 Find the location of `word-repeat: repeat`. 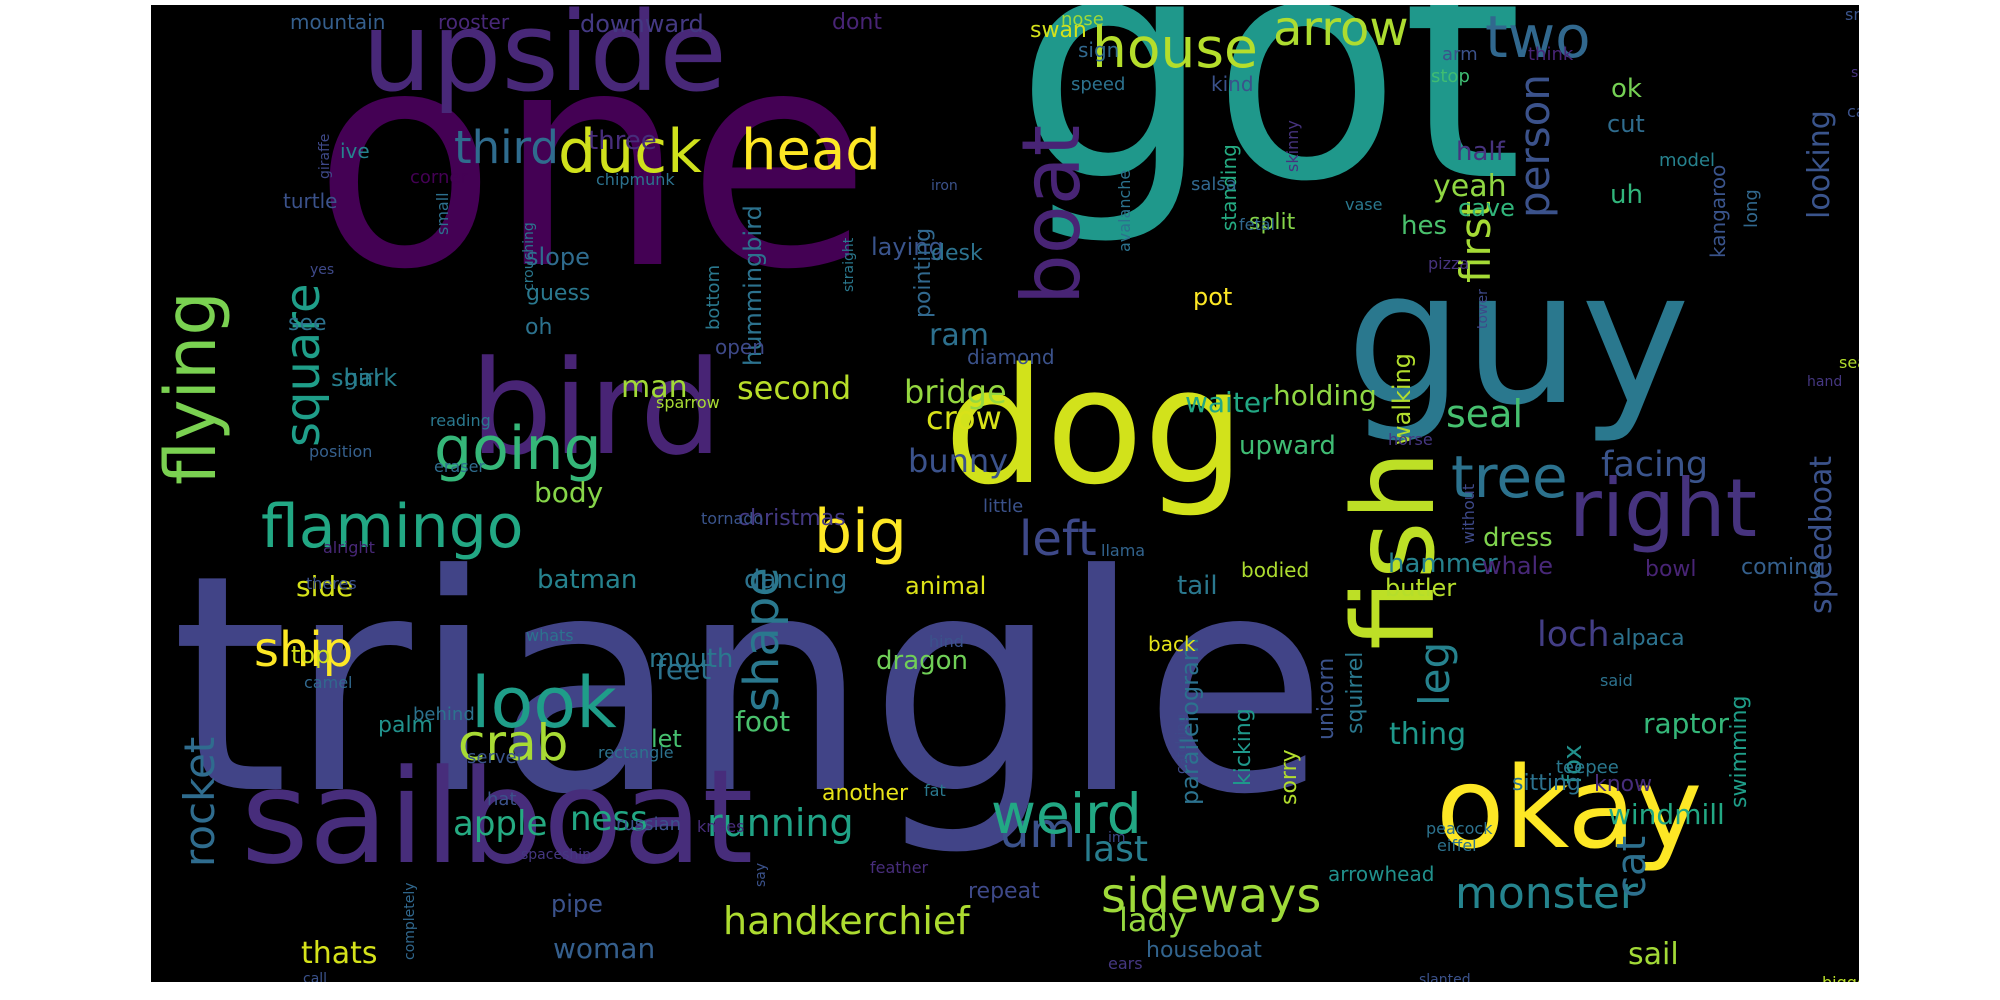

word-repeat: repeat is located at coordinates (1004, 891).